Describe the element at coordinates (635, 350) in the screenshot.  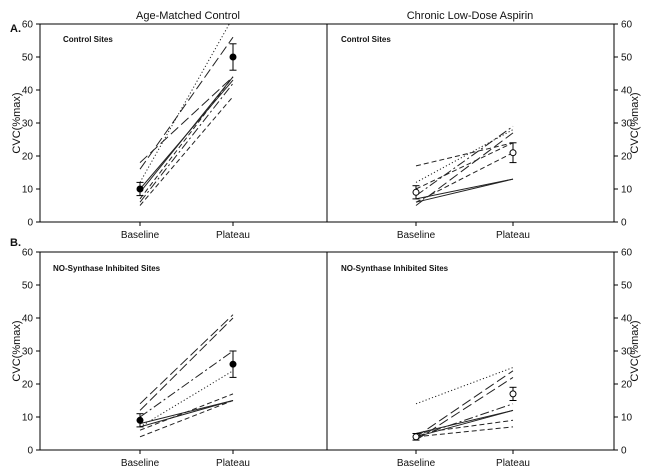
I see `y-axis-title-b-right: CVC(%max)` at that location.